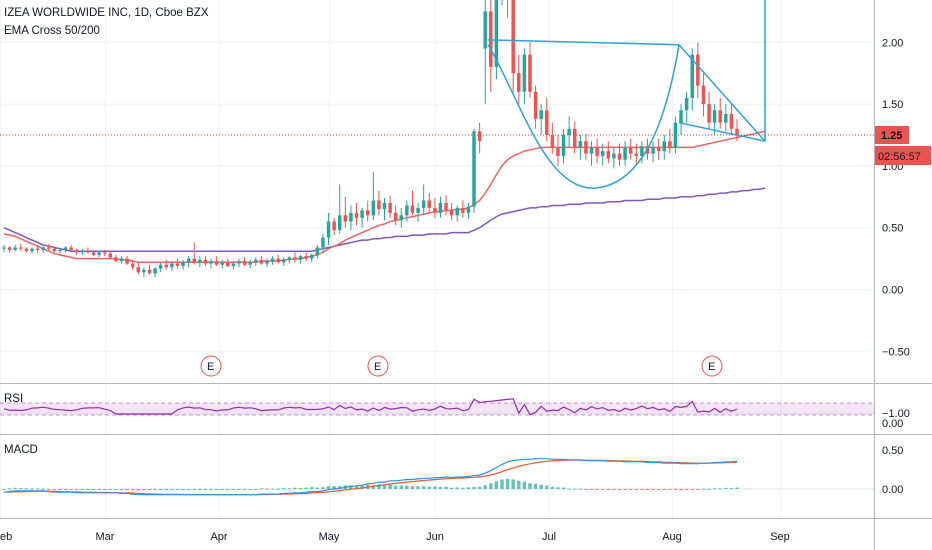  What do you see at coordinates (892, 451) in the screenshot?
I see `macd-tick-label: 0.50` at bounding box center [892, 451].